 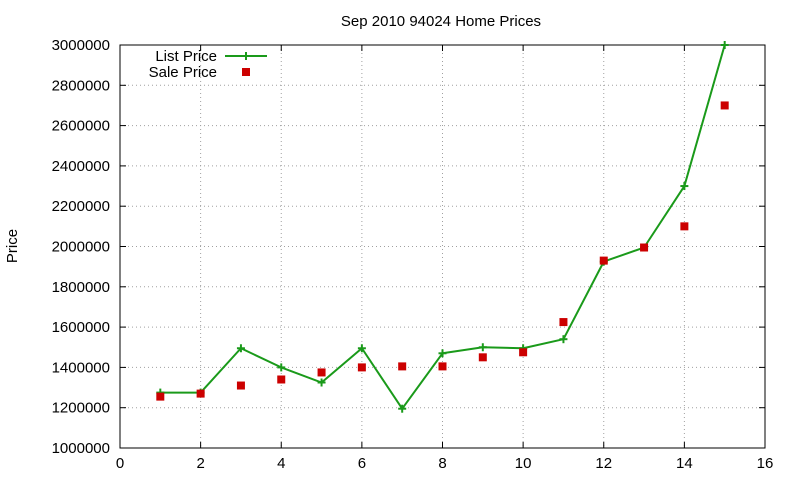 I want to click on x-tick-label: 12, so click(x=603, y=463).